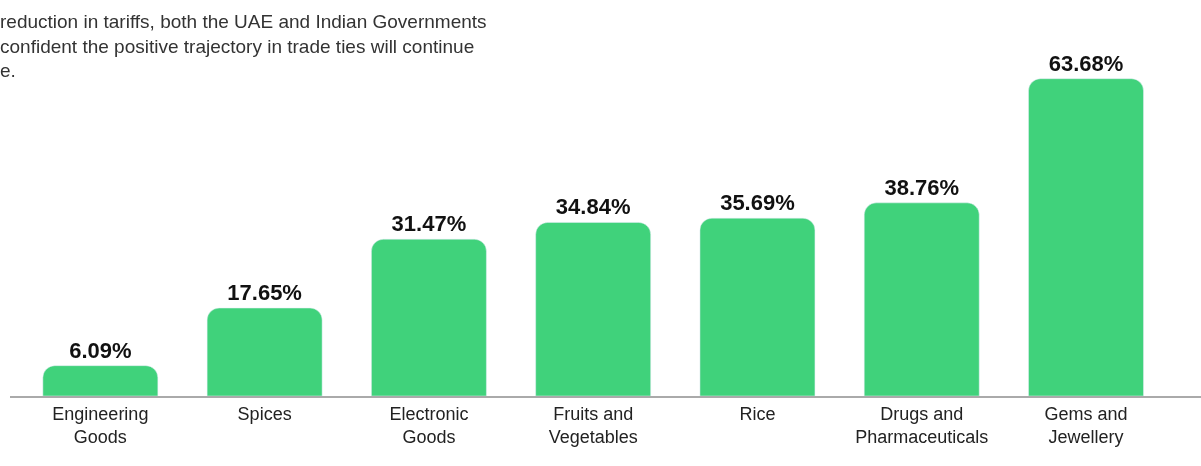 The image size is (1201, 466). Describe the element at coordinates (593, 425) in the screenshot. I see `x-tick-label: Fruits and Vegetables` at that location.